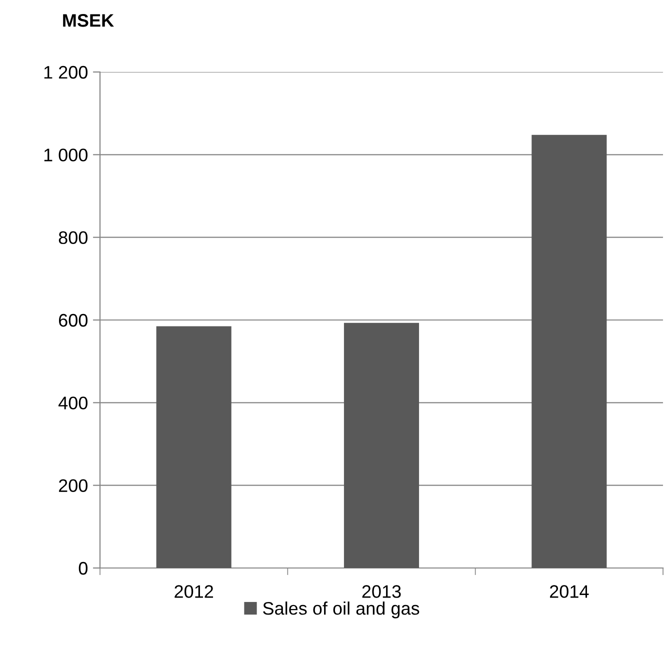  I want to click on y-tick-label: 400, so click(73, 403).